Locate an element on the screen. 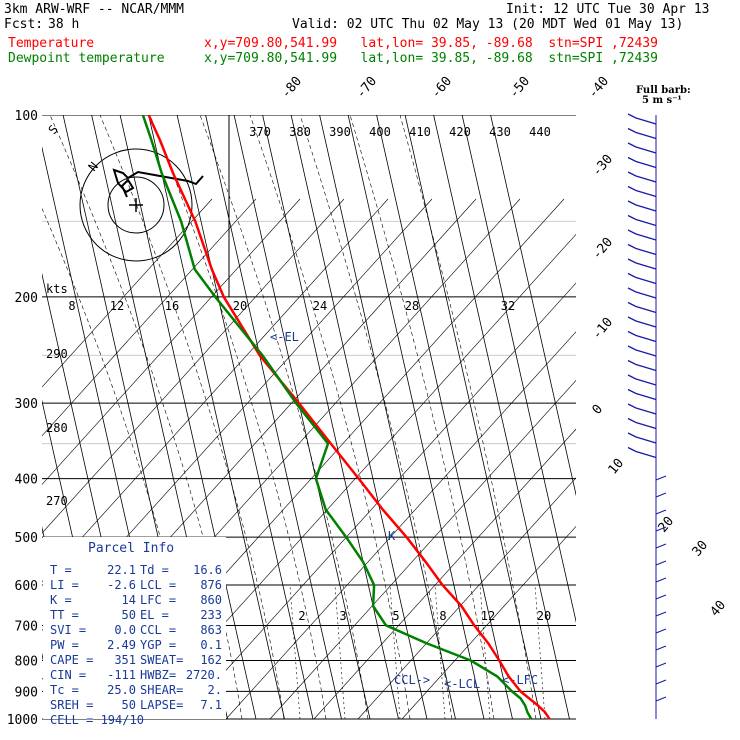  hodograph: NS is located at coordinates (138, 206).